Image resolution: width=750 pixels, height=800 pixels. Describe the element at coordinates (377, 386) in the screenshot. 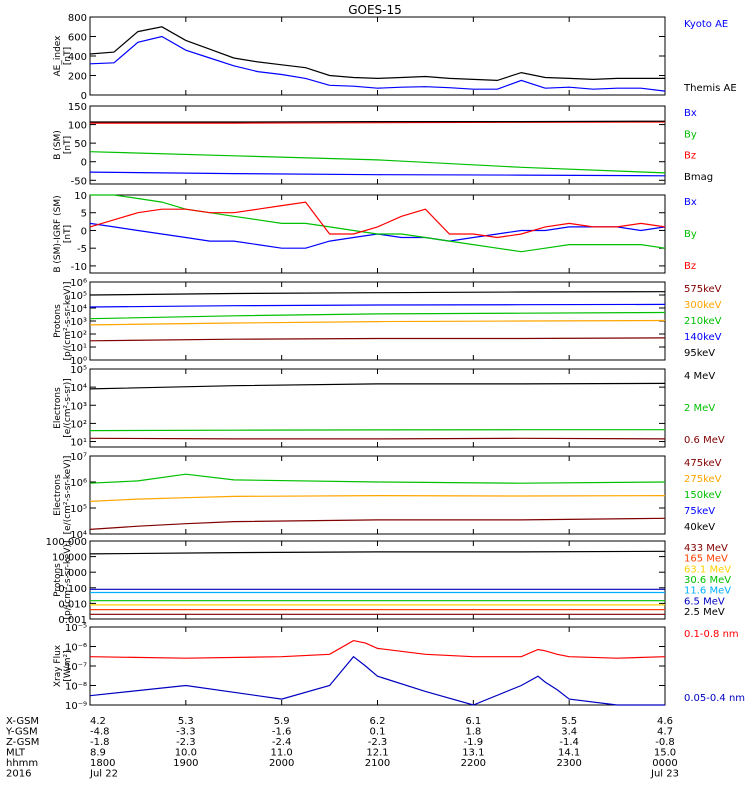

I see `series-line-4-mev` at that location.